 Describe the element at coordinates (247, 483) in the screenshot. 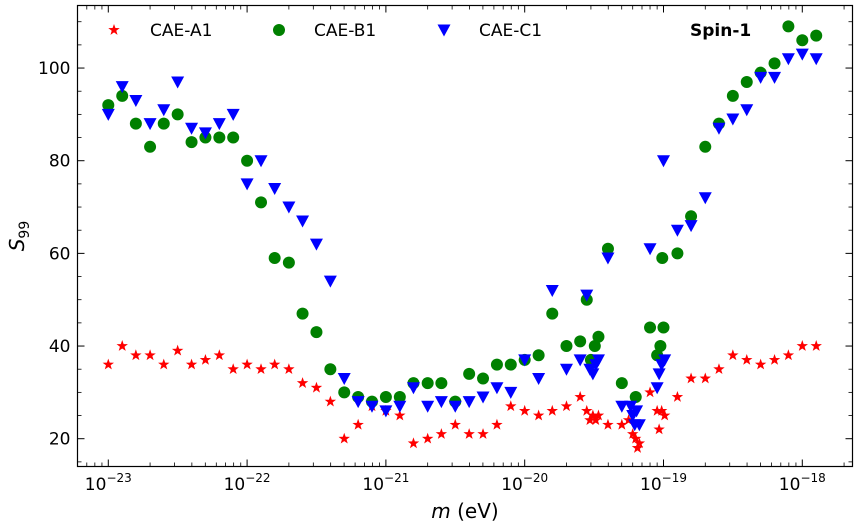

I see `x-tick-label: 10−22` at that location.